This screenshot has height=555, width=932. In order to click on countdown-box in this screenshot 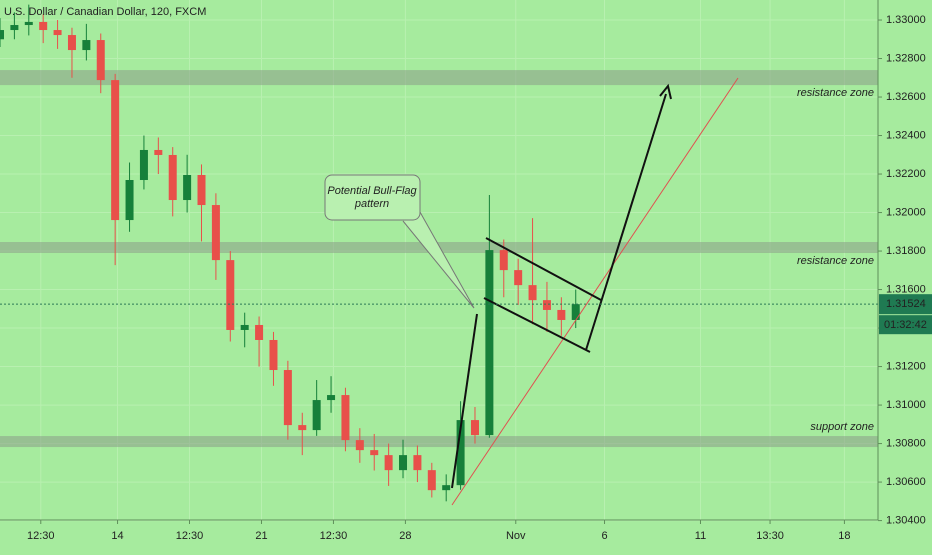, I will do `click(905, 325)`.